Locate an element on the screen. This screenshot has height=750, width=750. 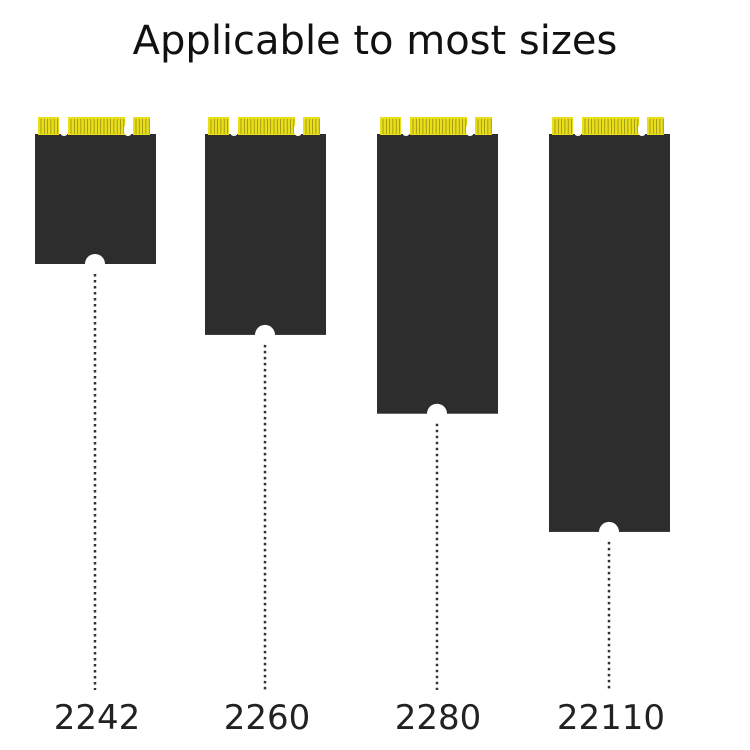
size-label-2242: 2242 is located at coordinates (97, 718).